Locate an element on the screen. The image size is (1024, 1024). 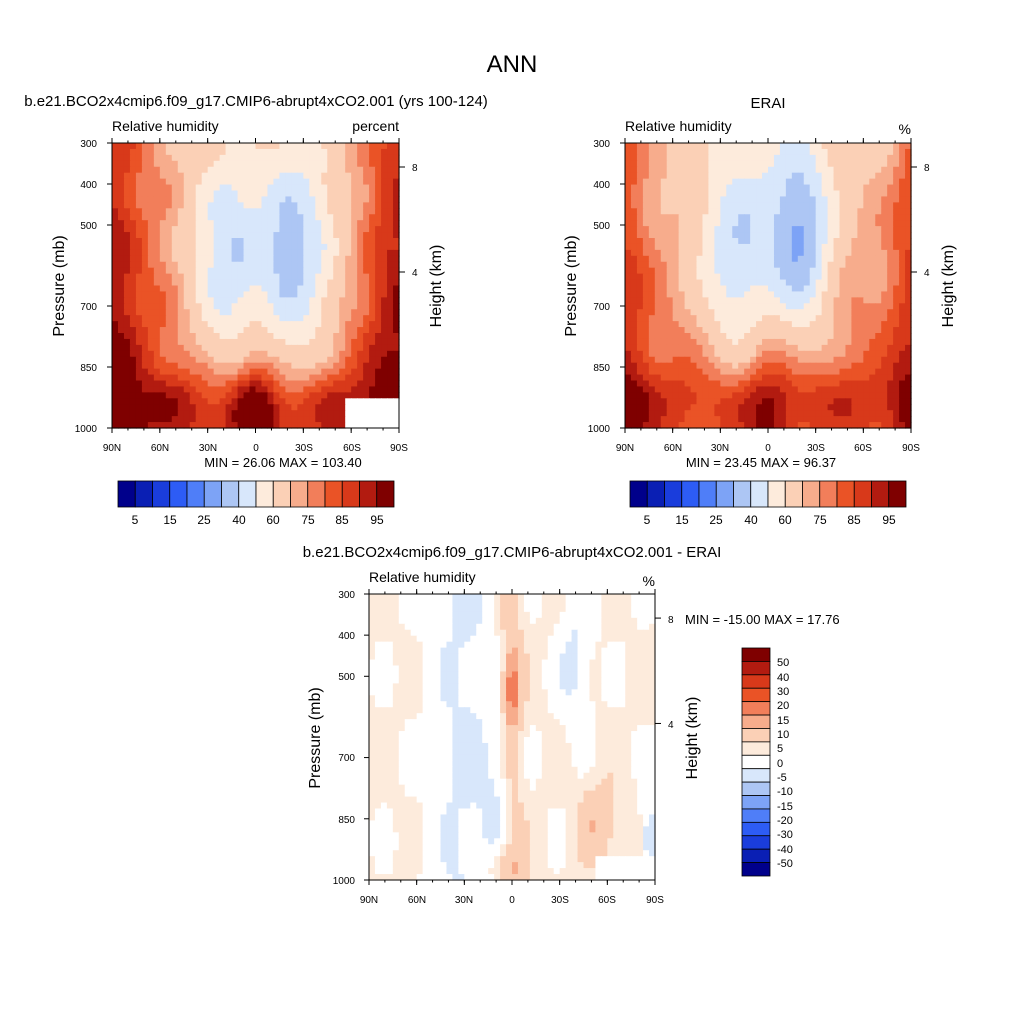
panel-erai-yright-4: 4 is located at coordinates (927, 273).